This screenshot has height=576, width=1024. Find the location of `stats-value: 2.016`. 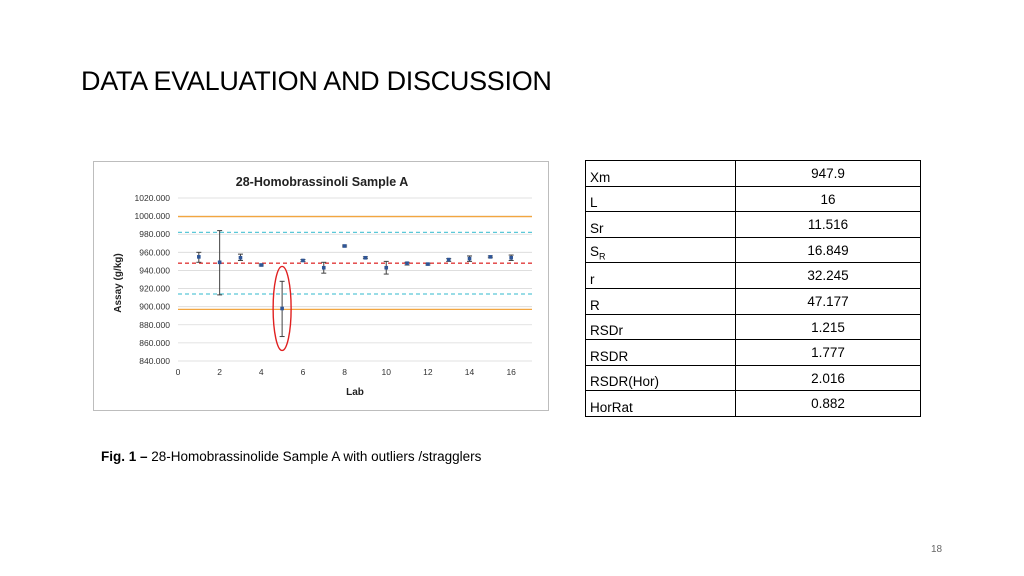

stats-value: 2.016 is located at coordinates (828, 378).